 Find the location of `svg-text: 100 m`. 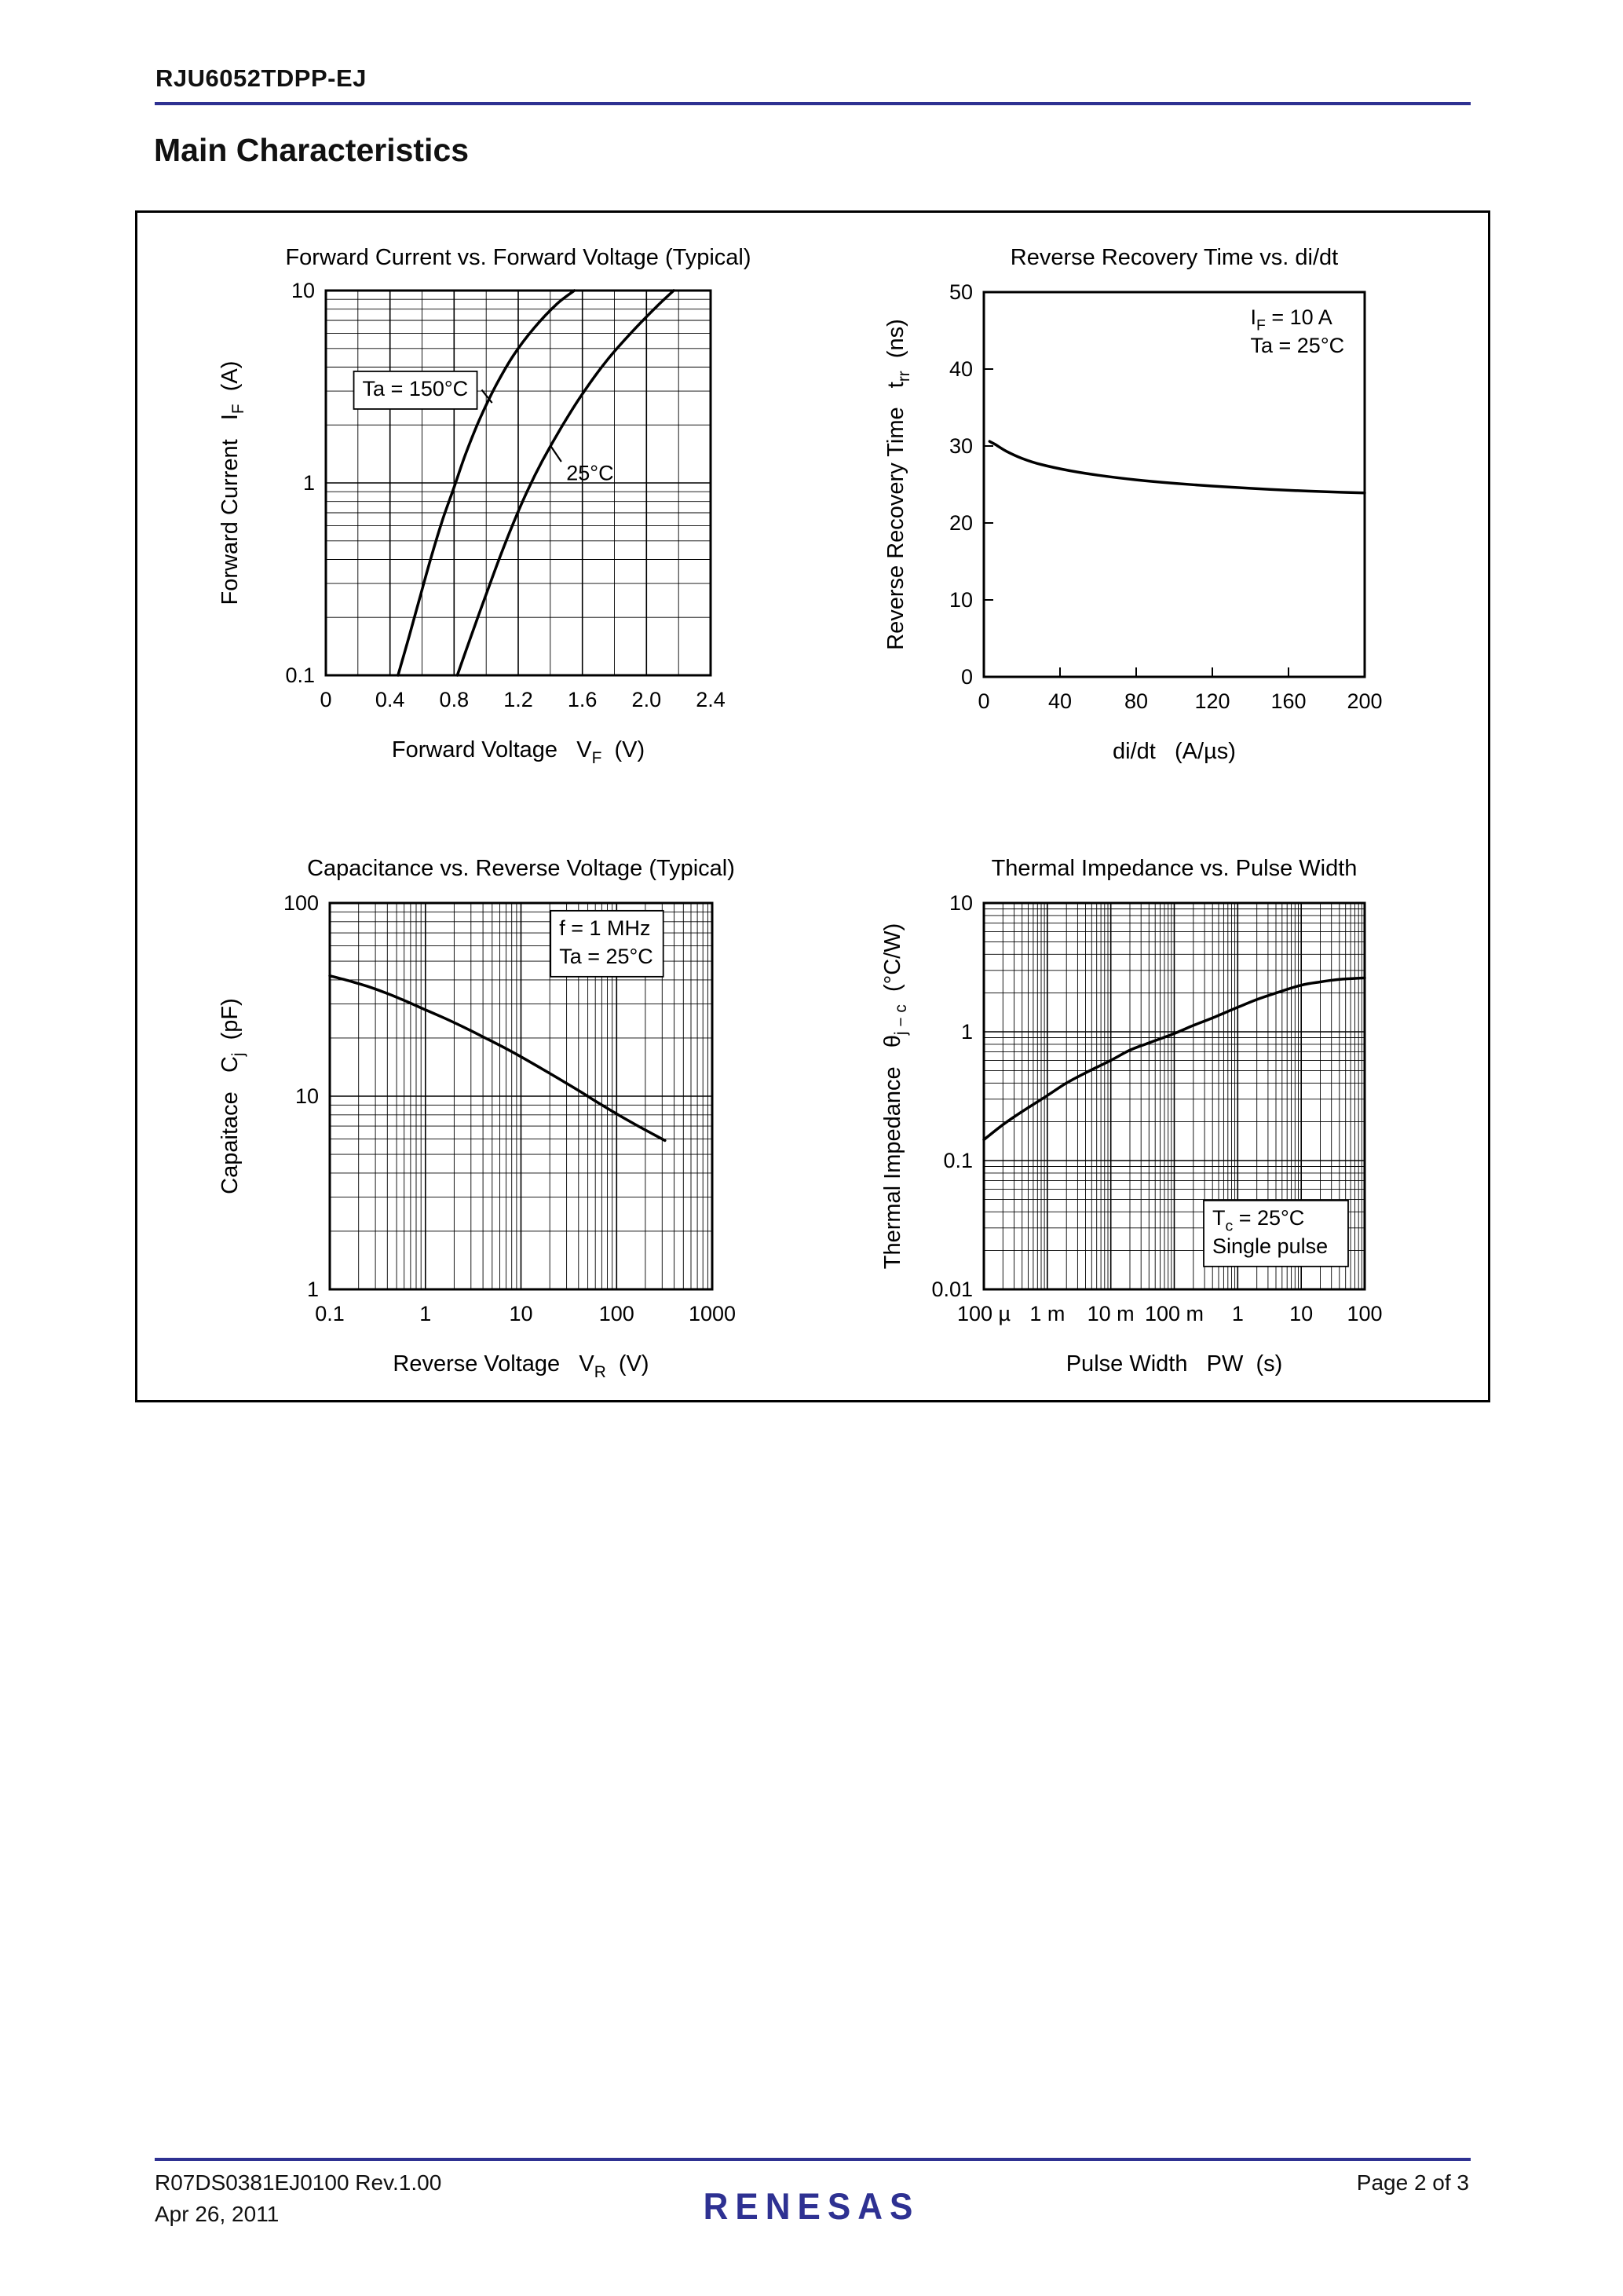

svg-text: 100 m is located at coordinates (1174, 1314).